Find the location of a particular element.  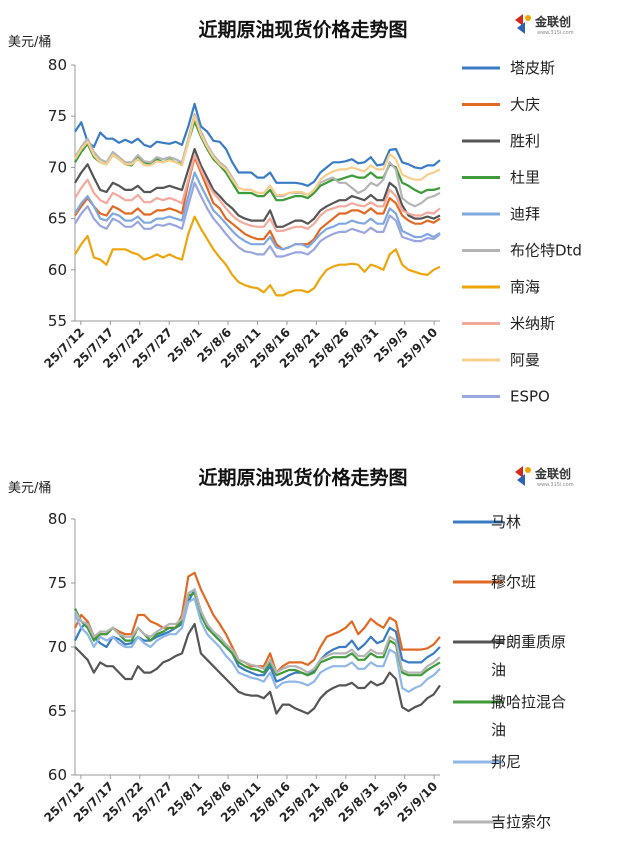

legend-label-0: 马林 is located at coordinates (506, 522).